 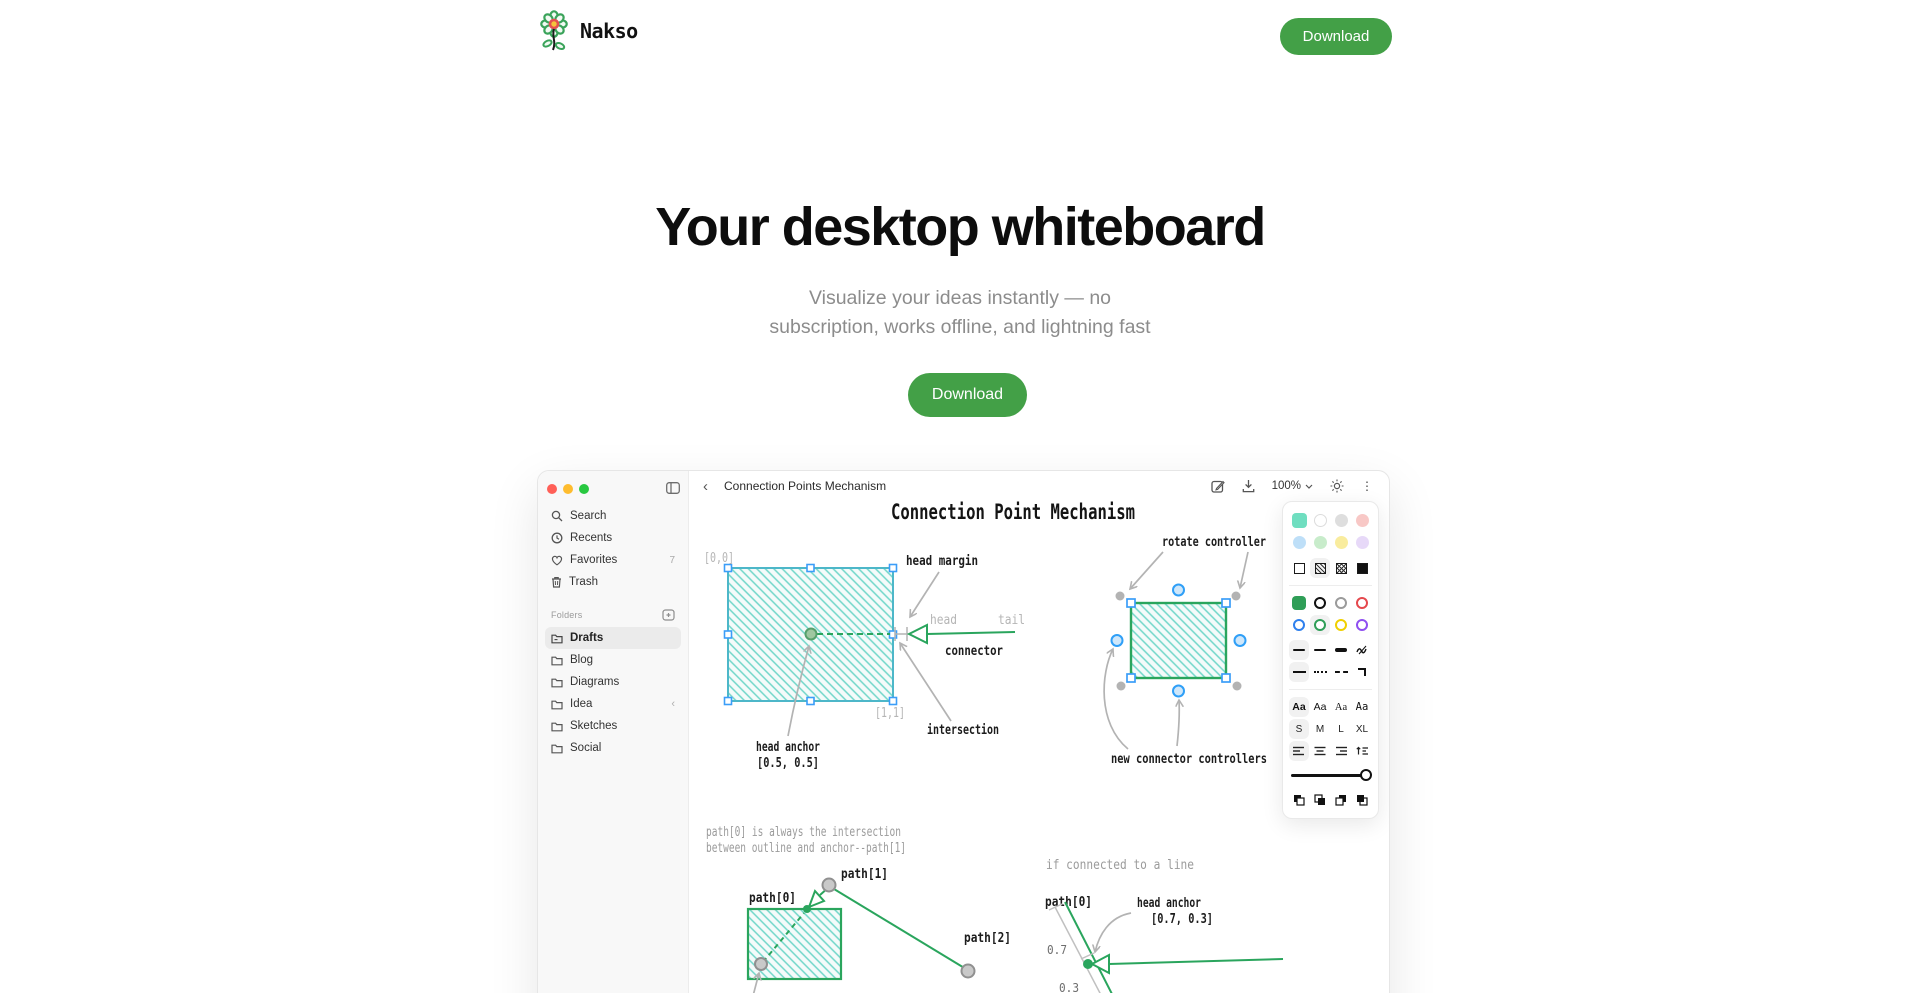 I want to click on stroke-color-green, so click(x=1320, y=625).